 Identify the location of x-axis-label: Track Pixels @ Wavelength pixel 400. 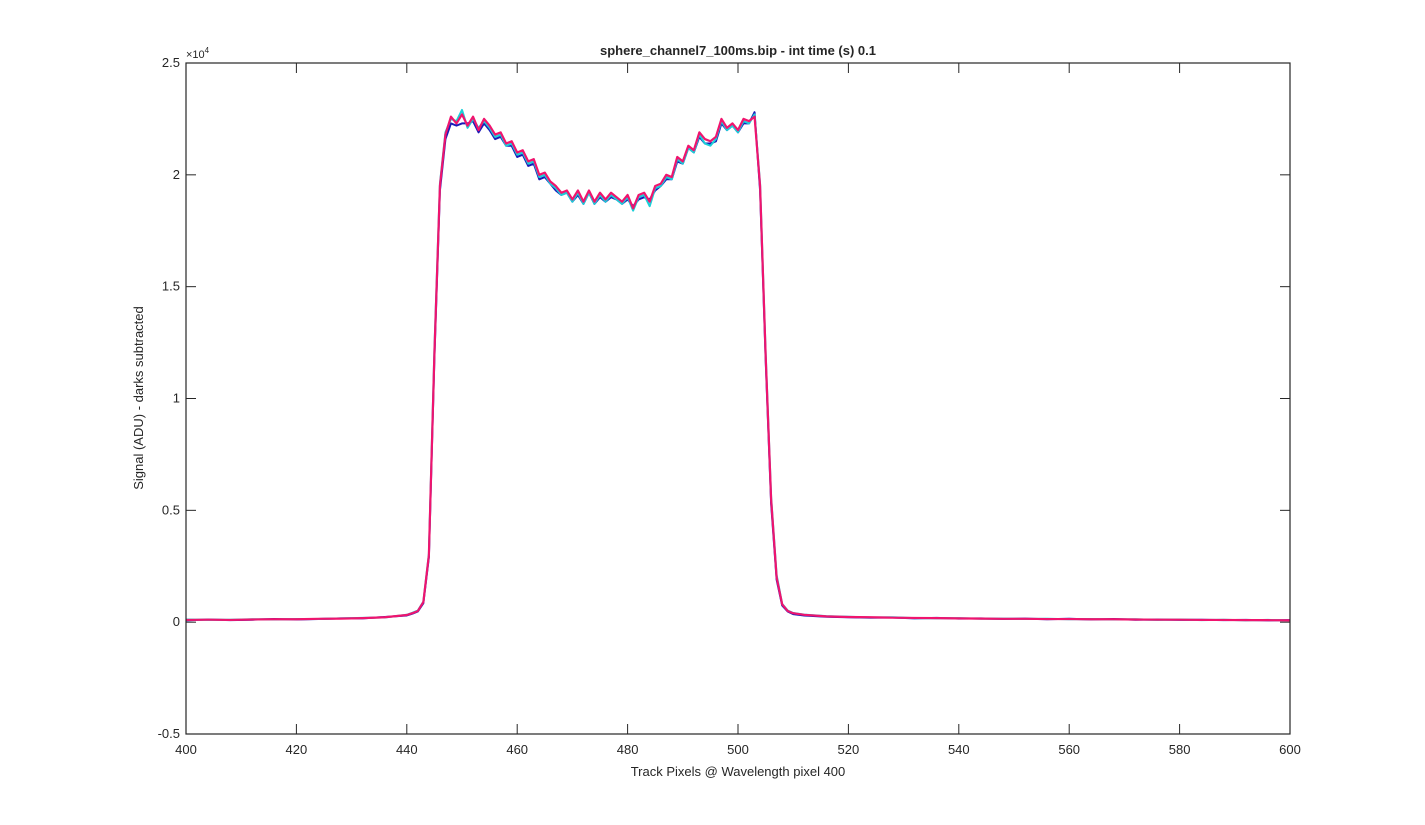
(738, 771).